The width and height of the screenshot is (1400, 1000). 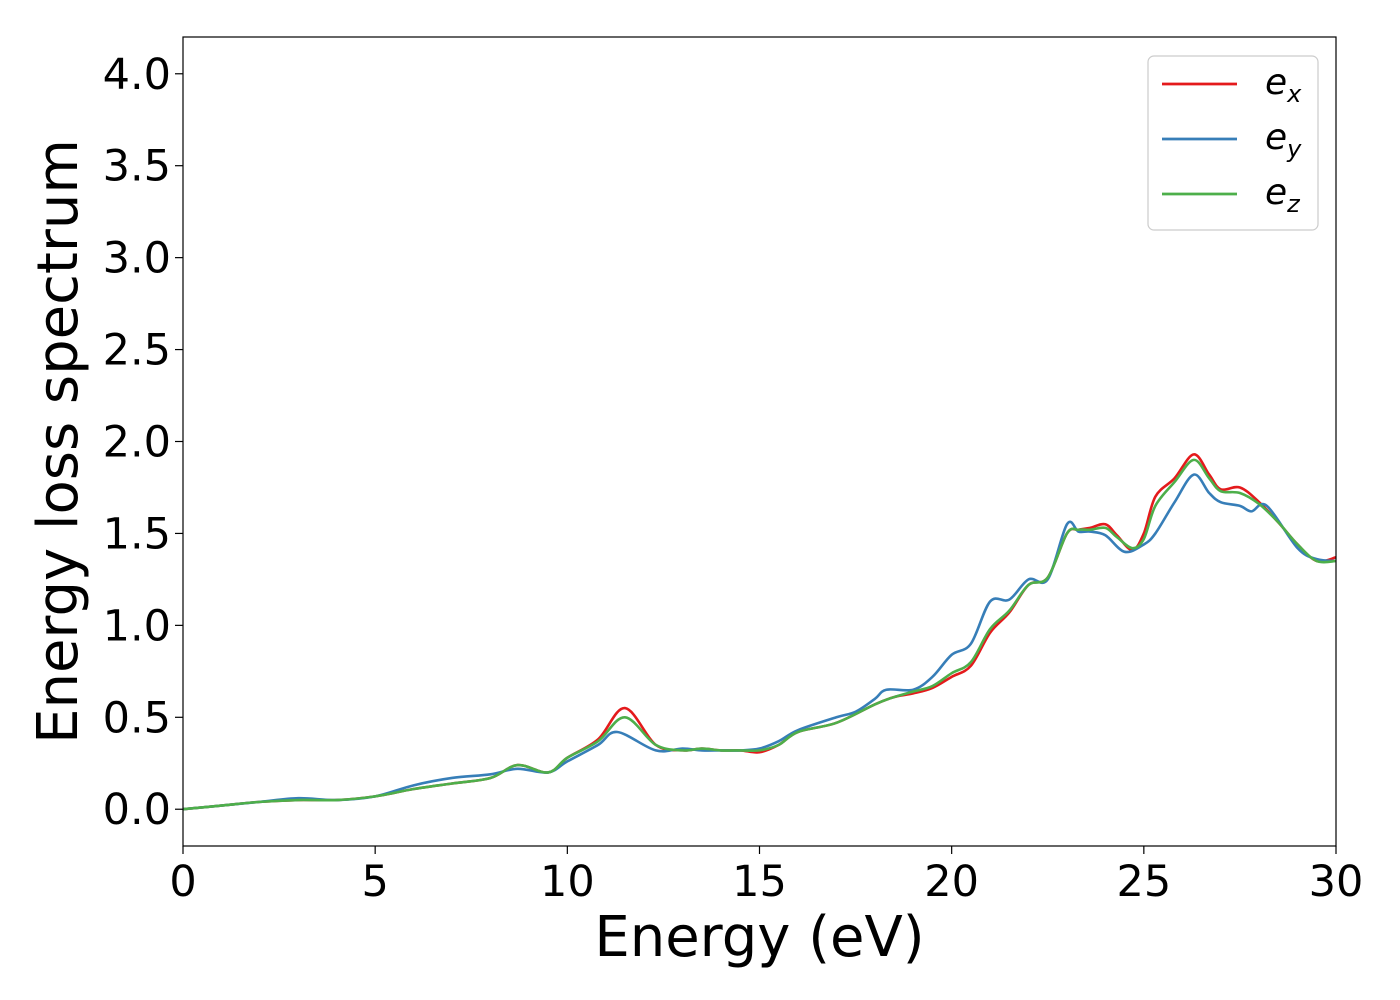 I want to click on x-axis-title: Energy (eV), so click(x=759, y=937).